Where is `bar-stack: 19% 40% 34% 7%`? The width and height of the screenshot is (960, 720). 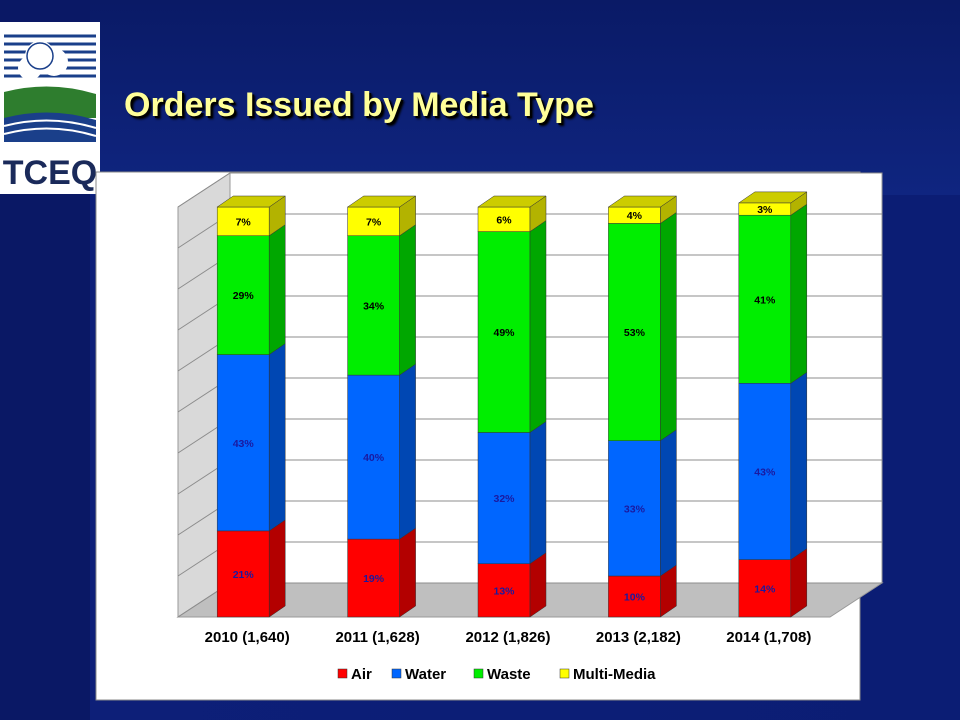
bar-stack: 19% 40% 34% 7% is located at coordinates (381, 406).